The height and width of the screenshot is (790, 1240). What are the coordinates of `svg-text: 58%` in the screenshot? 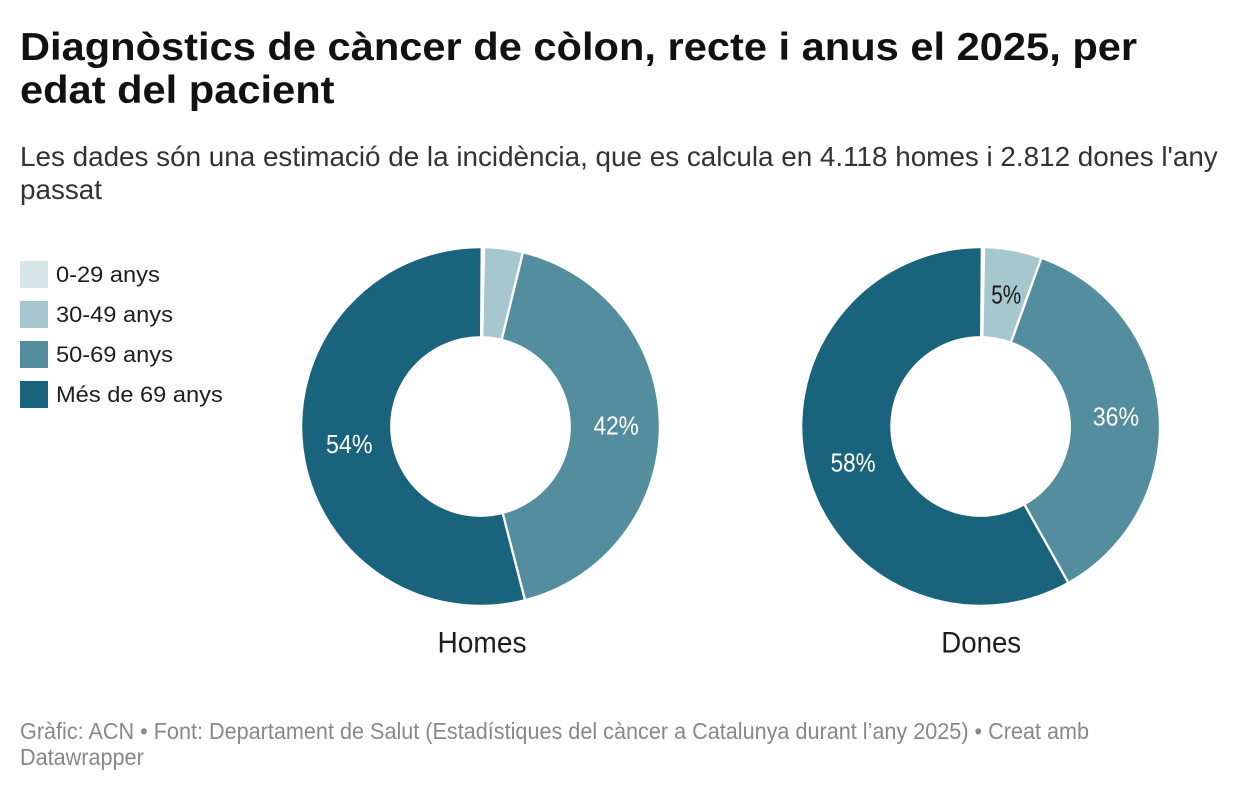 It's located at (853, 462).